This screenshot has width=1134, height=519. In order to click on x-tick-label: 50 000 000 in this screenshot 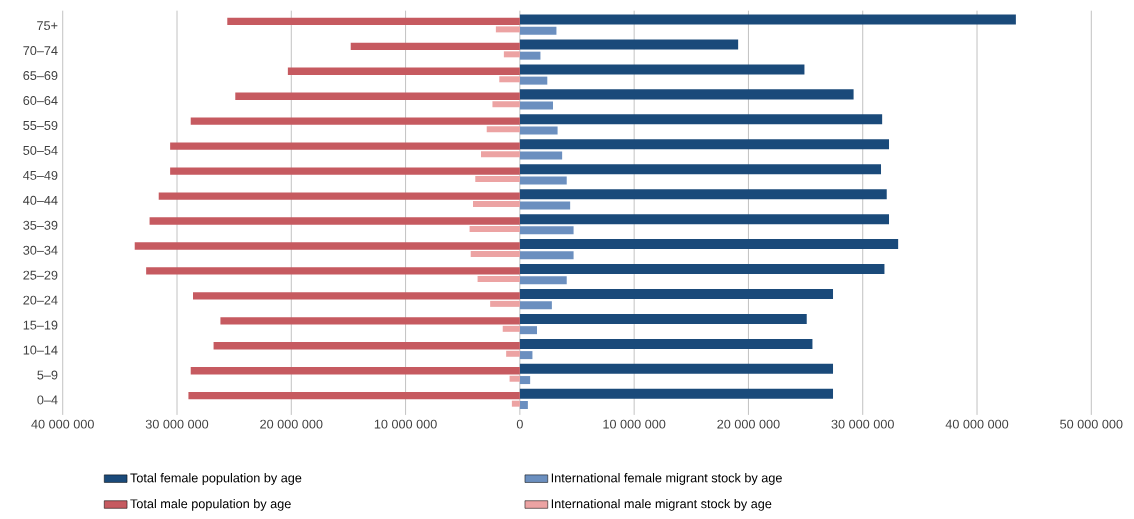, I will do `click(1091, 424)`.